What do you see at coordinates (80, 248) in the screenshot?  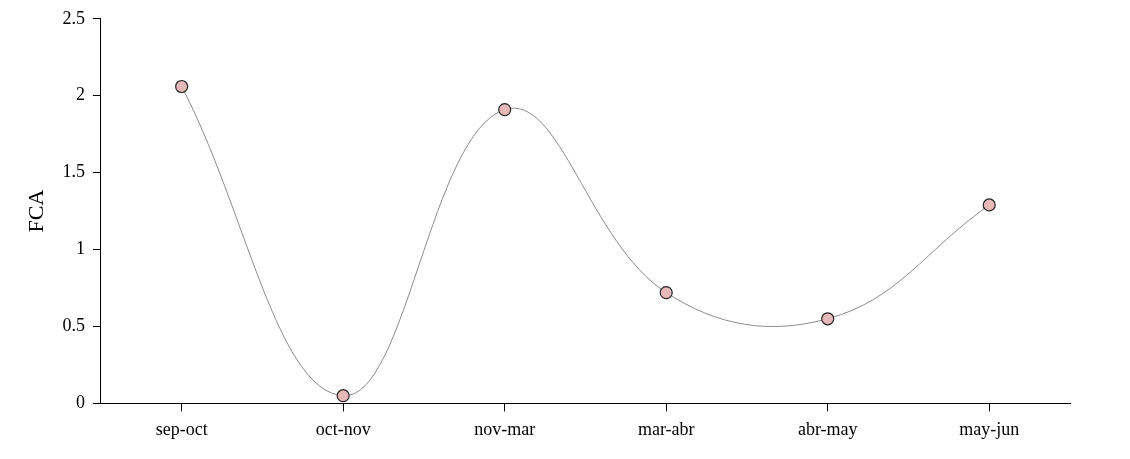 I see `y-tick-label: 1` at bounding box center [80, 248].